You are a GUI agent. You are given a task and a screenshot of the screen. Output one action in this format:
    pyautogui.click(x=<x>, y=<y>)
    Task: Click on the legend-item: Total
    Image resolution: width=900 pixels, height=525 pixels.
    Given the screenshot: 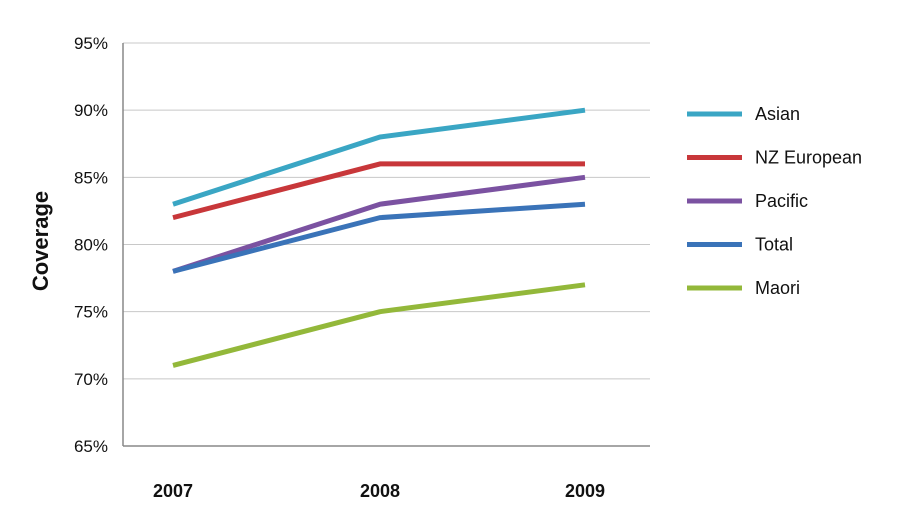 What is the action you would take?
    pyautogui.click(x=740, y=245)
    